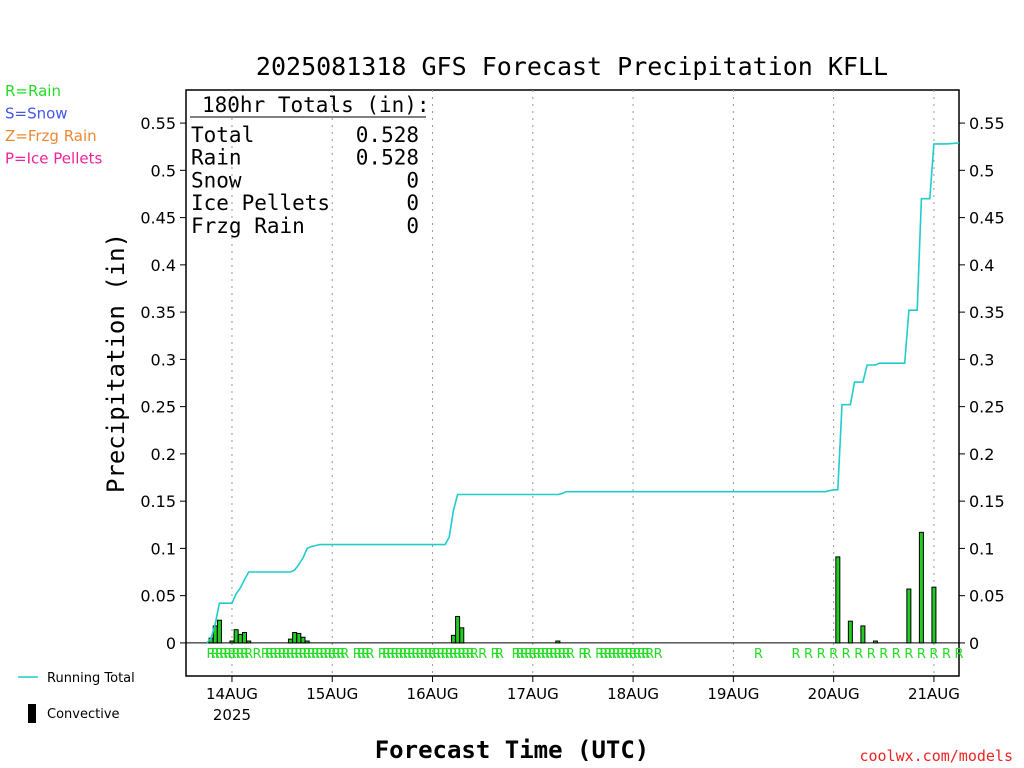 The width and height of the screenshot is (1024, 768). I want to click on credit-text: coolwx.com/models, so click(936, 756).